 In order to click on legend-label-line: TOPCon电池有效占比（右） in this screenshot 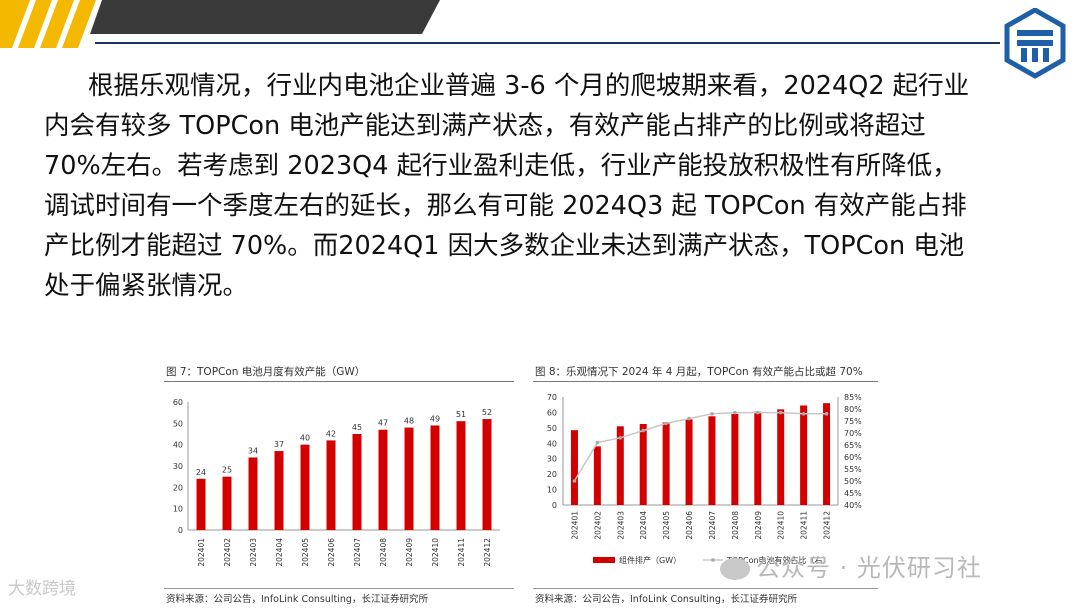, I will do `click(778, 560)`.